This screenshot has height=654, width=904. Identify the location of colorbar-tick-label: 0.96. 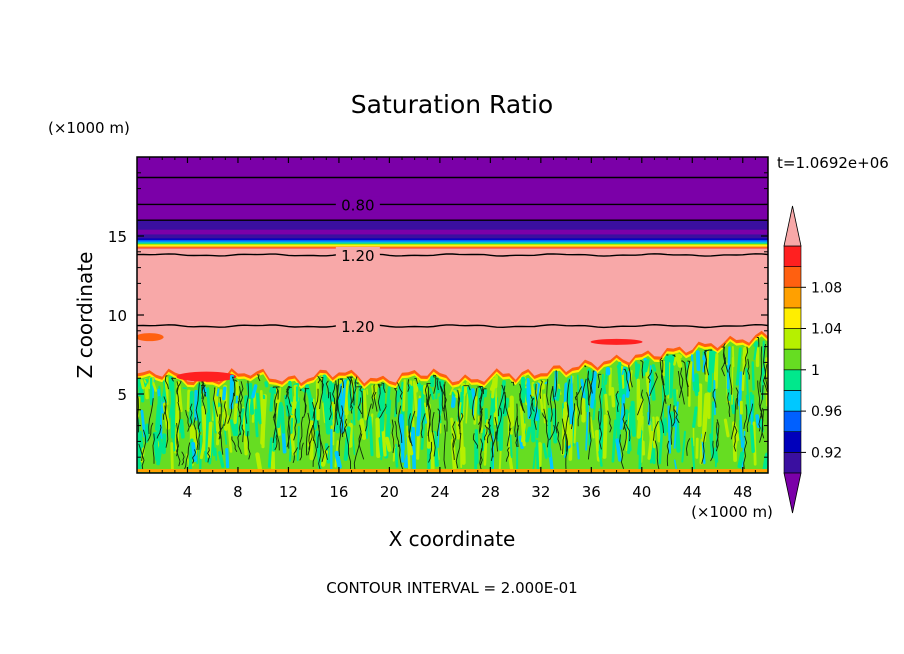
(826, 412).